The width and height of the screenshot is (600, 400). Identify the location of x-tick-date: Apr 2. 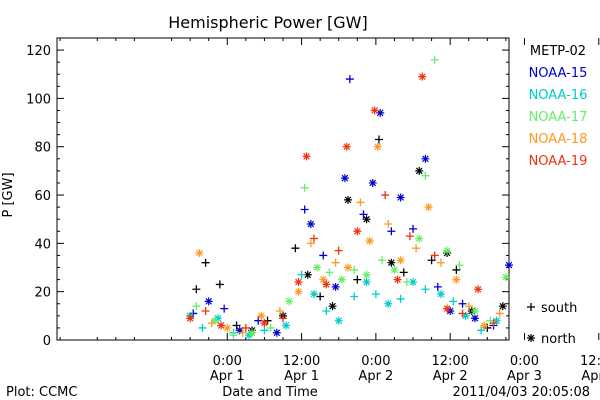
(450, 376).